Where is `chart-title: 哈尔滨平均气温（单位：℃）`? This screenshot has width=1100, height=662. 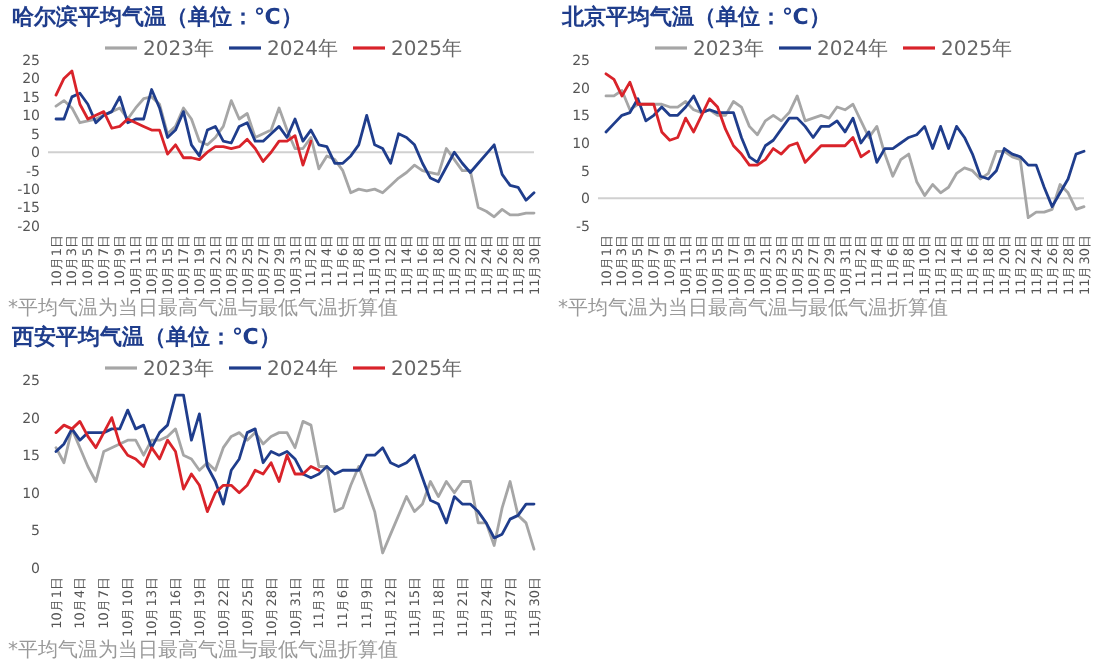 chart-title: 哈尔滨平均气温（单位：℃） is located at coordinates (157, 17).